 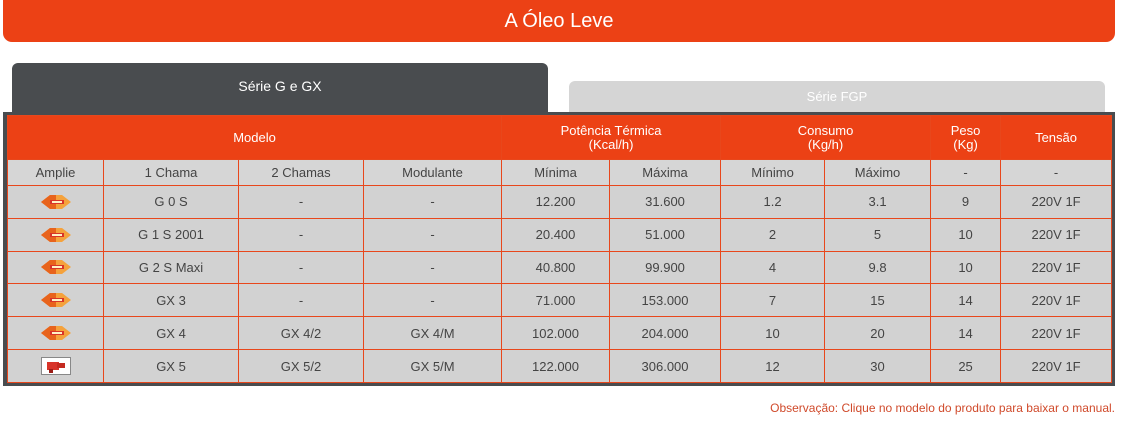 I want to click on subheader-modulante: Modulante, so click(x=432, y=172).